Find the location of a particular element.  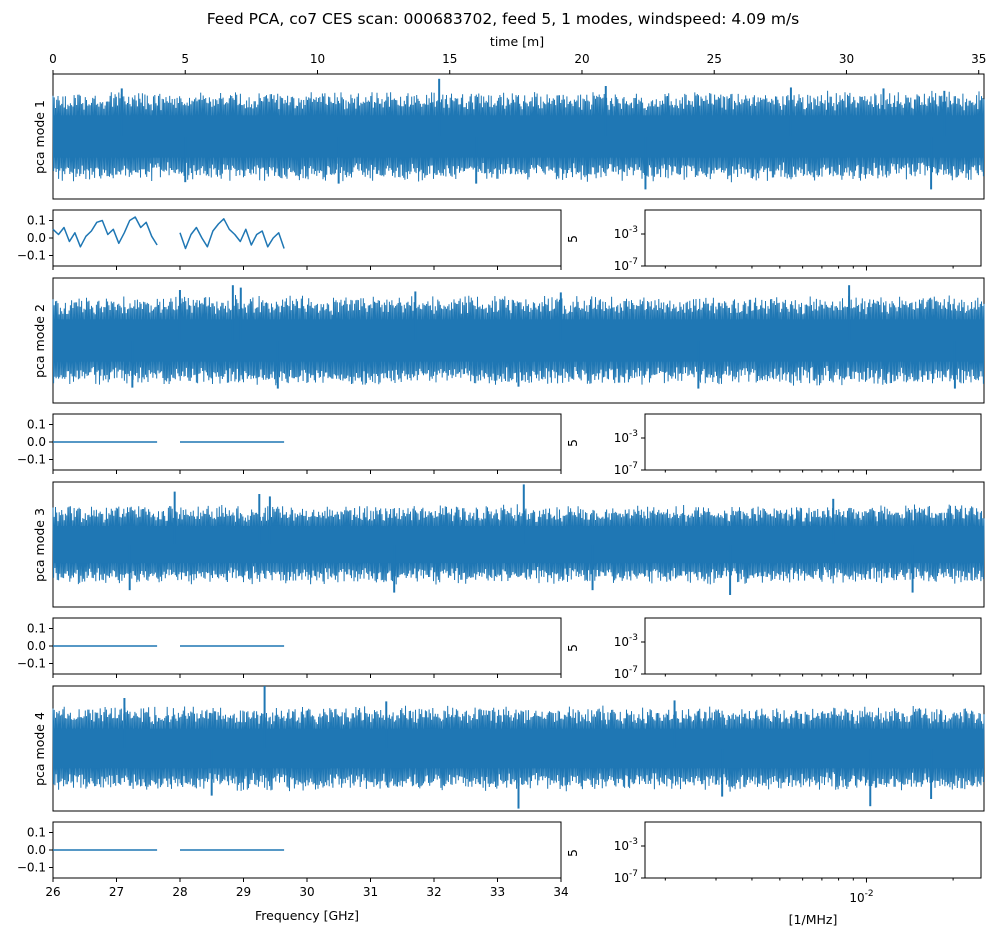

freq-4-ticks: 0.1 0.0 −0.1 26 27 28 29 30 31 32 33 34 is located at coordinates (293, 863).